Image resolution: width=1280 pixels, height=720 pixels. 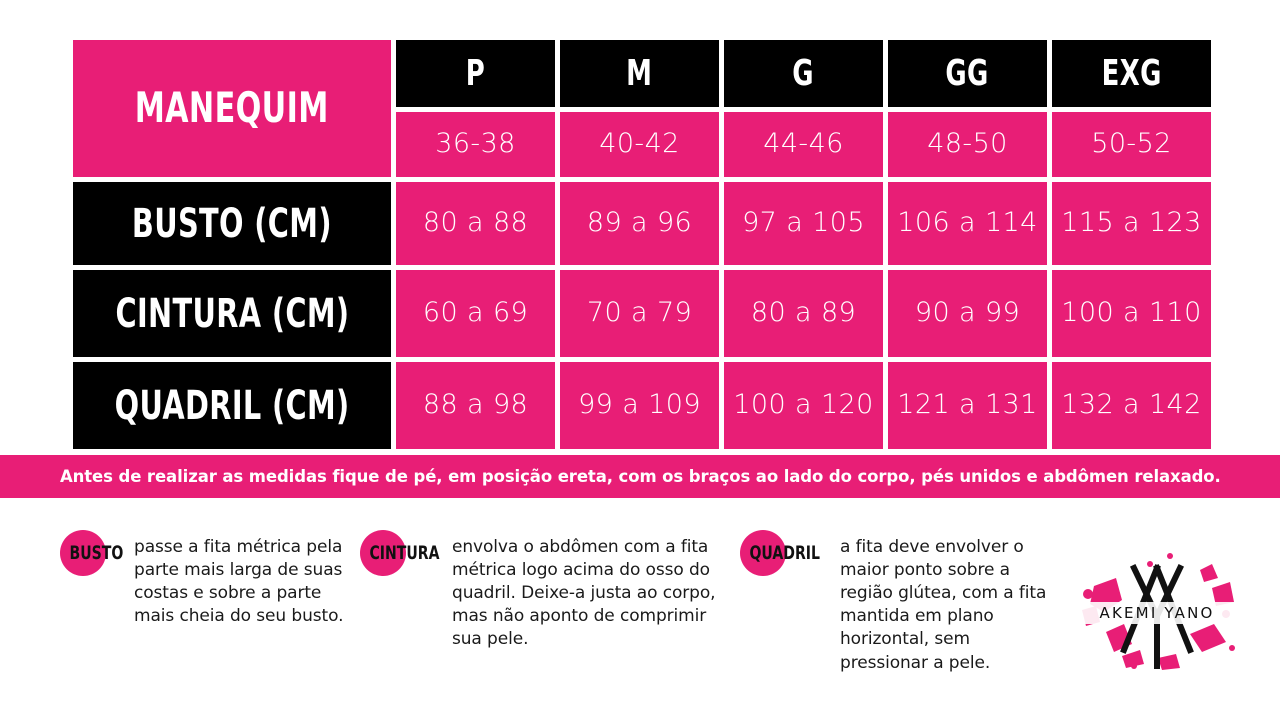 I want to click on table-row: 115 a 123, so click(x=1131, y=223).